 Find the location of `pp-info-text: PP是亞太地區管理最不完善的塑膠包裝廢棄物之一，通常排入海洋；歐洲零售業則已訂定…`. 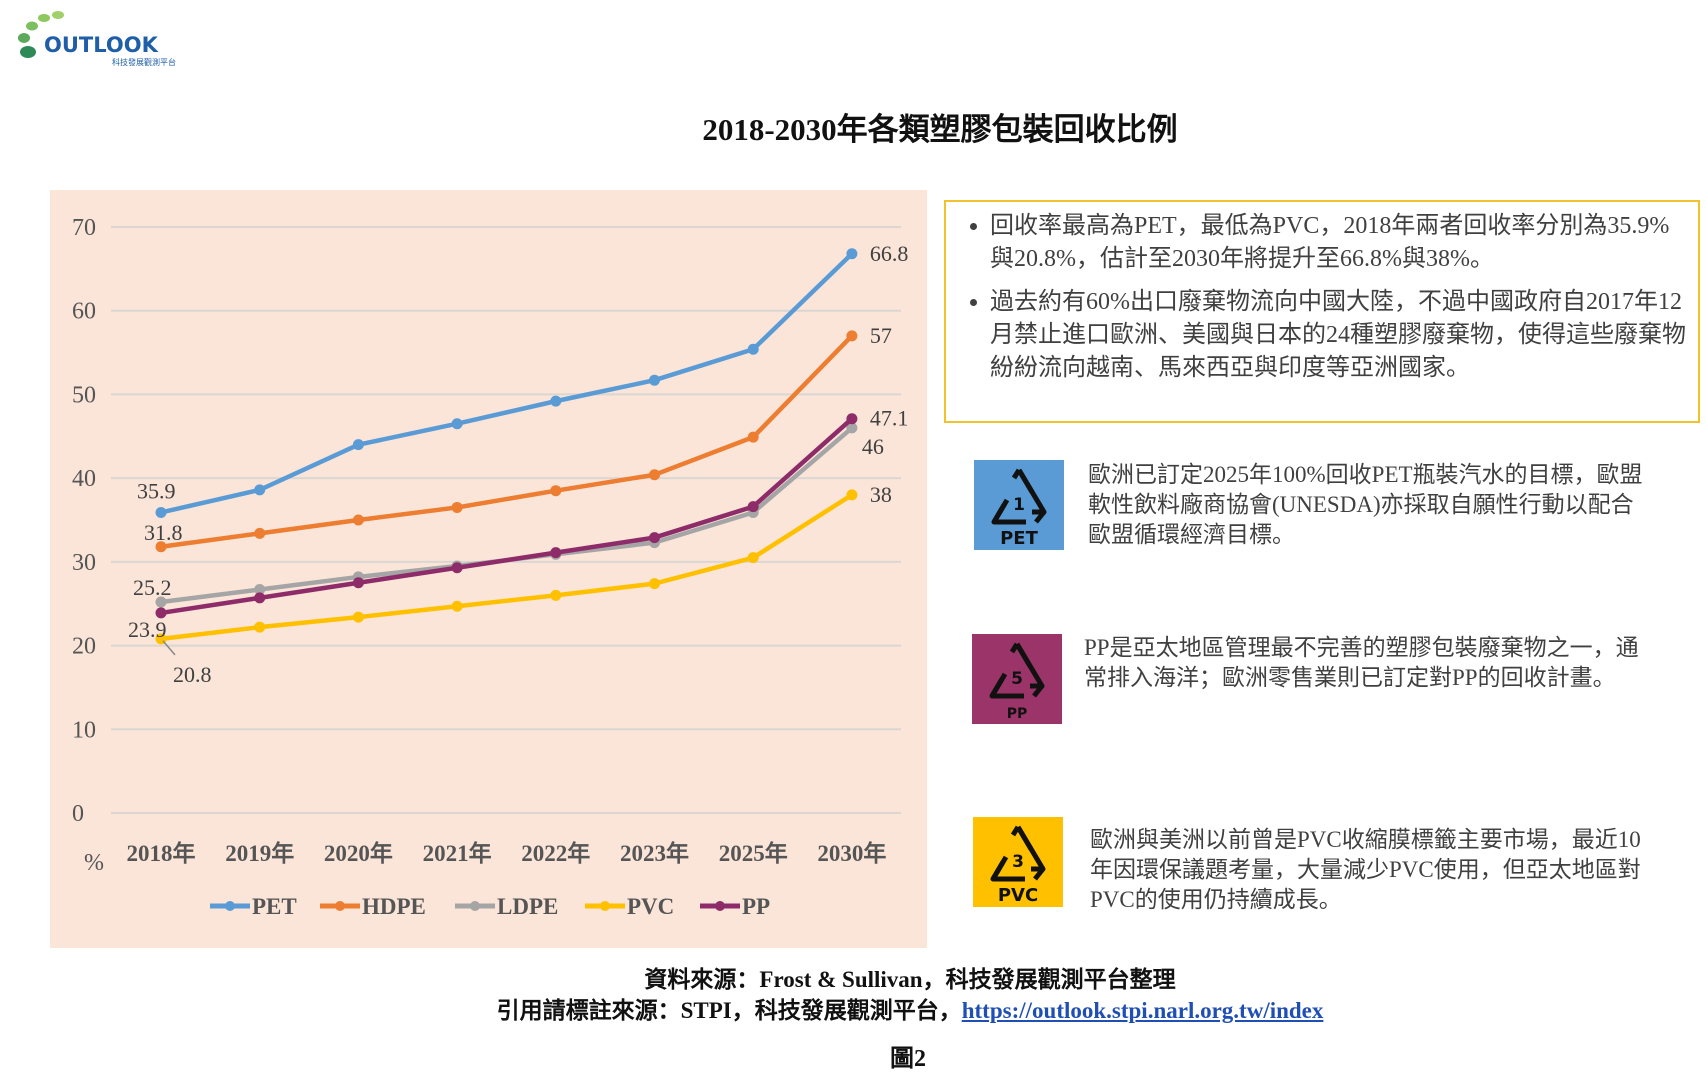

pp-info-text: PP是亞太地區管理最不完善的塑膠包裝廢棄物之一，通常排入海洋；歐洲零售業則已訂定… is located at coordinates (1361, 662).